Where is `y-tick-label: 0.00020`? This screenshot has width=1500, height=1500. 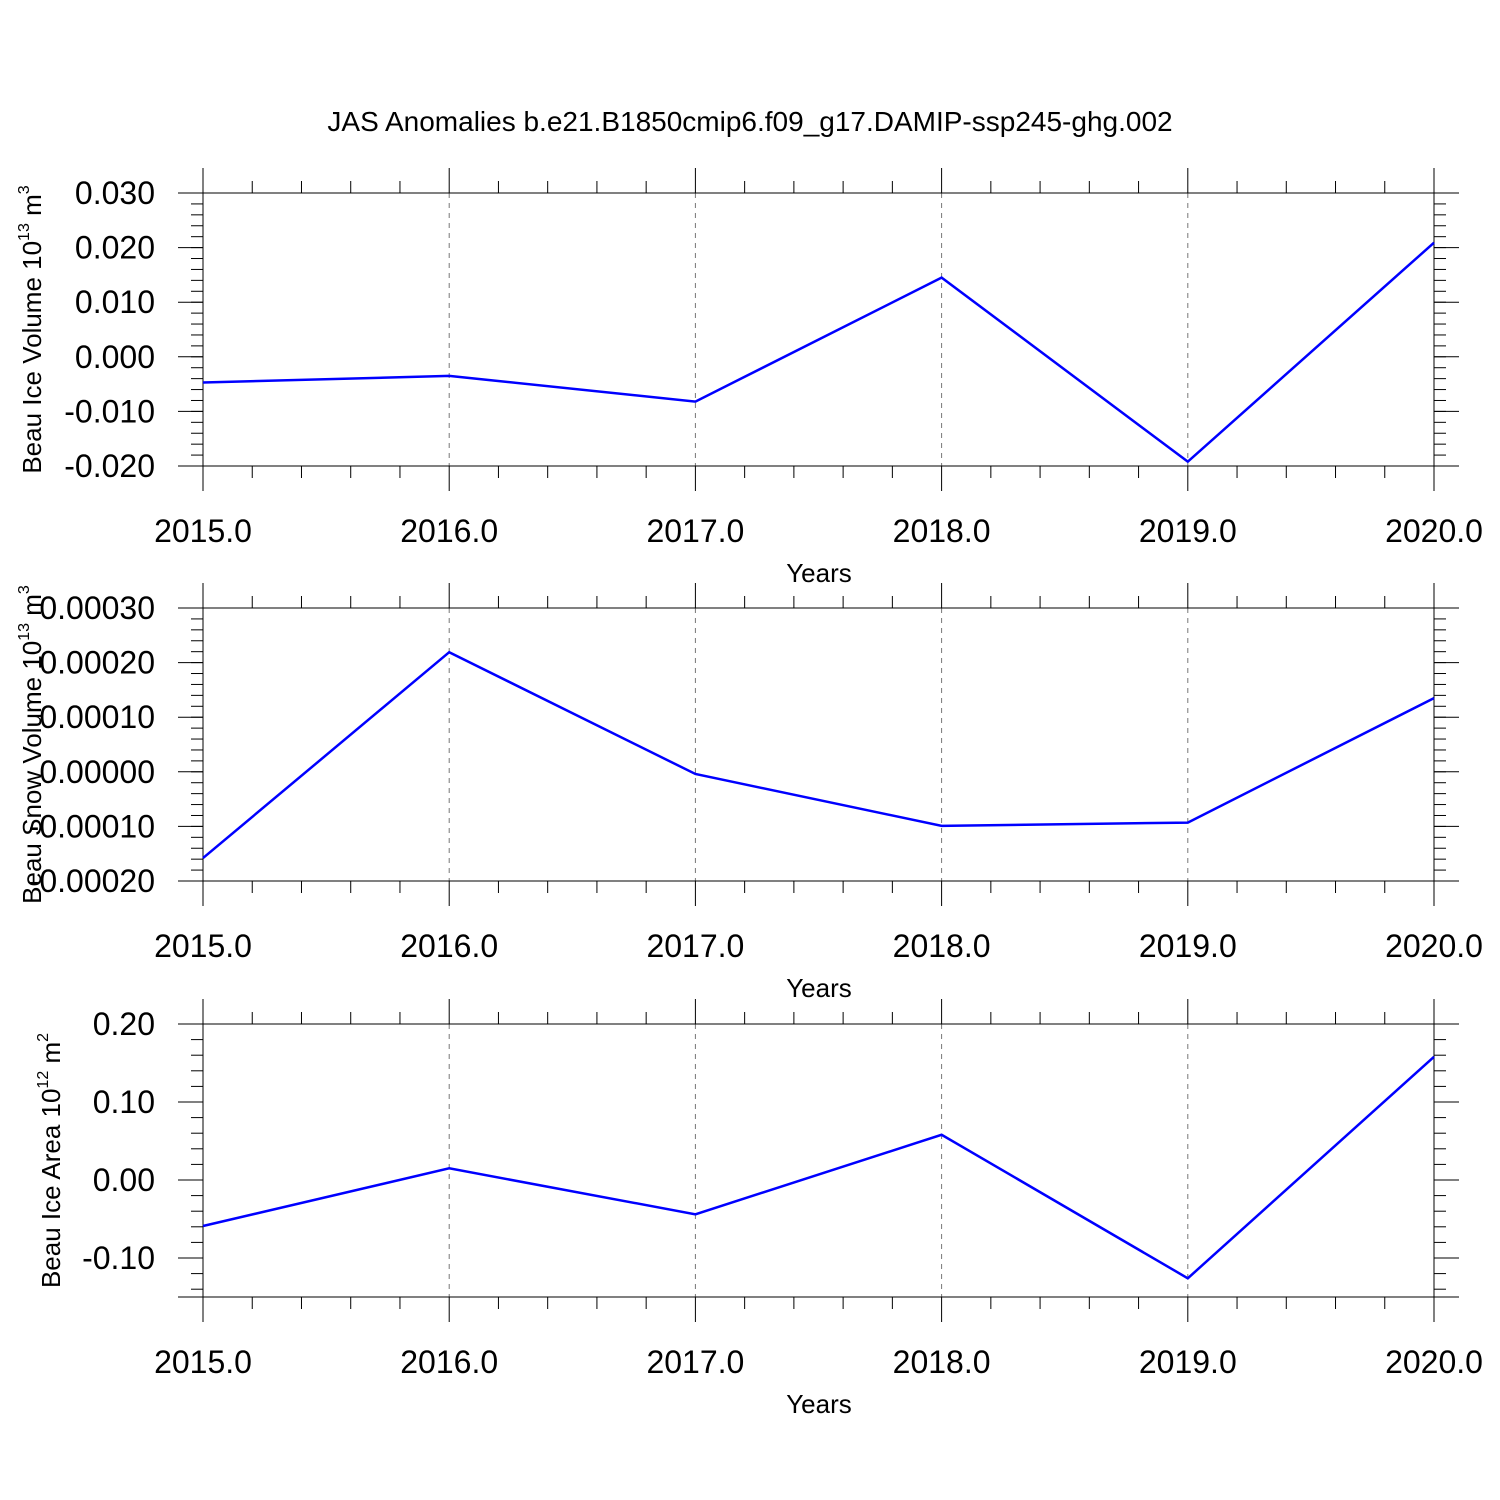 y-tick-label: 0.00020 is located at coordinates (97, 663).